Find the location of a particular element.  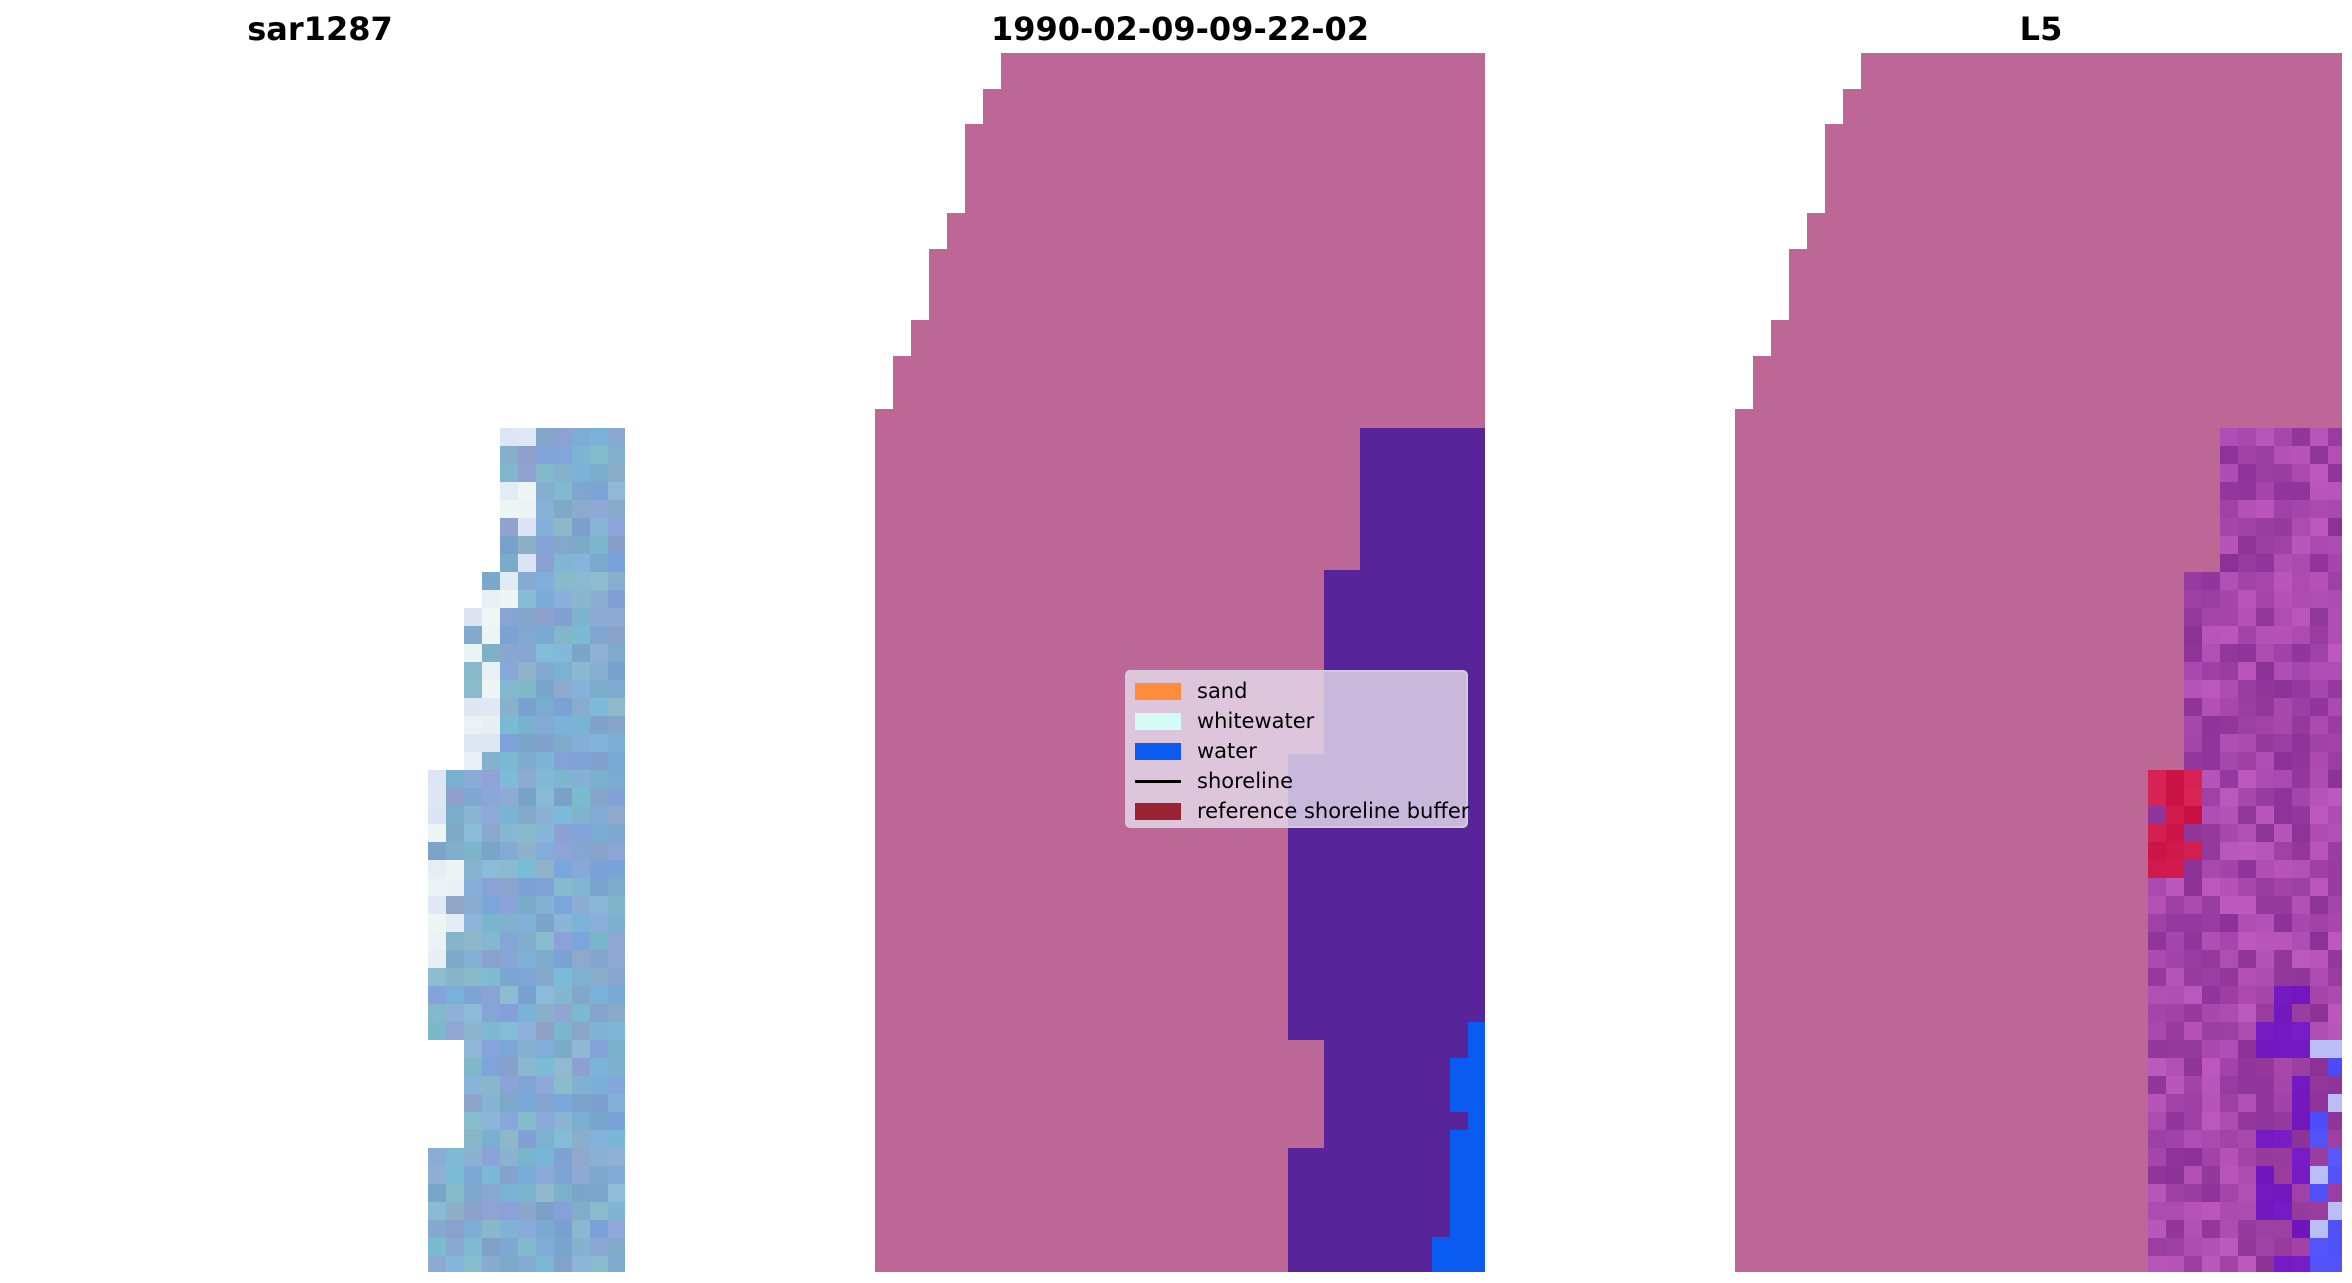

sand-swatch is located at coordinates (1158, 691).